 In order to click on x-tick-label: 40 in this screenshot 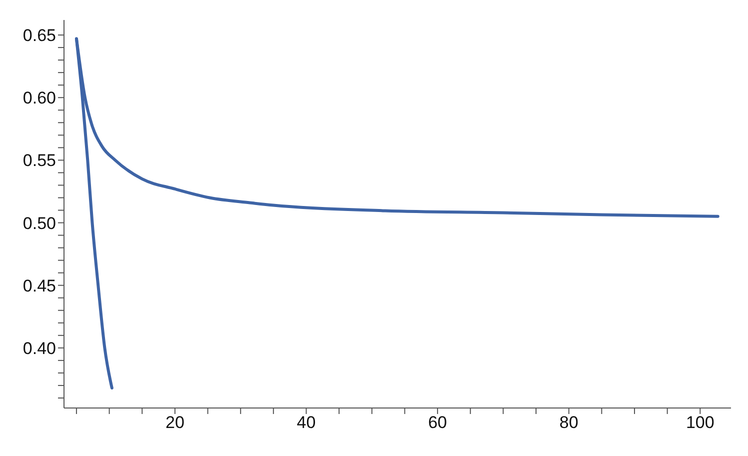, I will do `click(306, 422)`.